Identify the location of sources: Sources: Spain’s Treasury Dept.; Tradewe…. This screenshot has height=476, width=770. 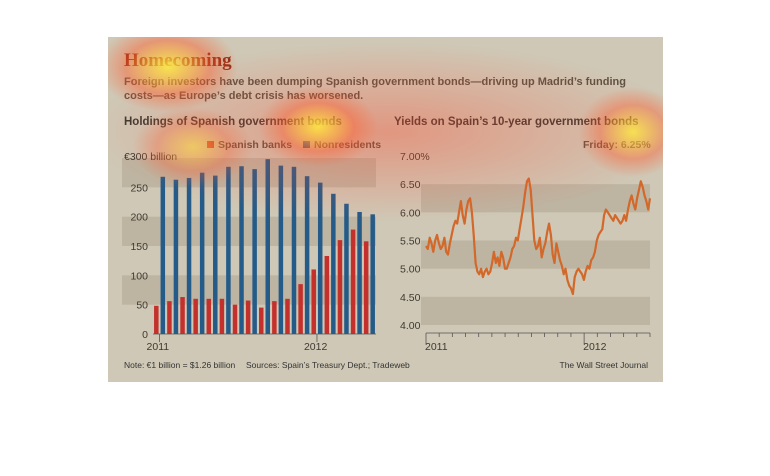
(328, 365).